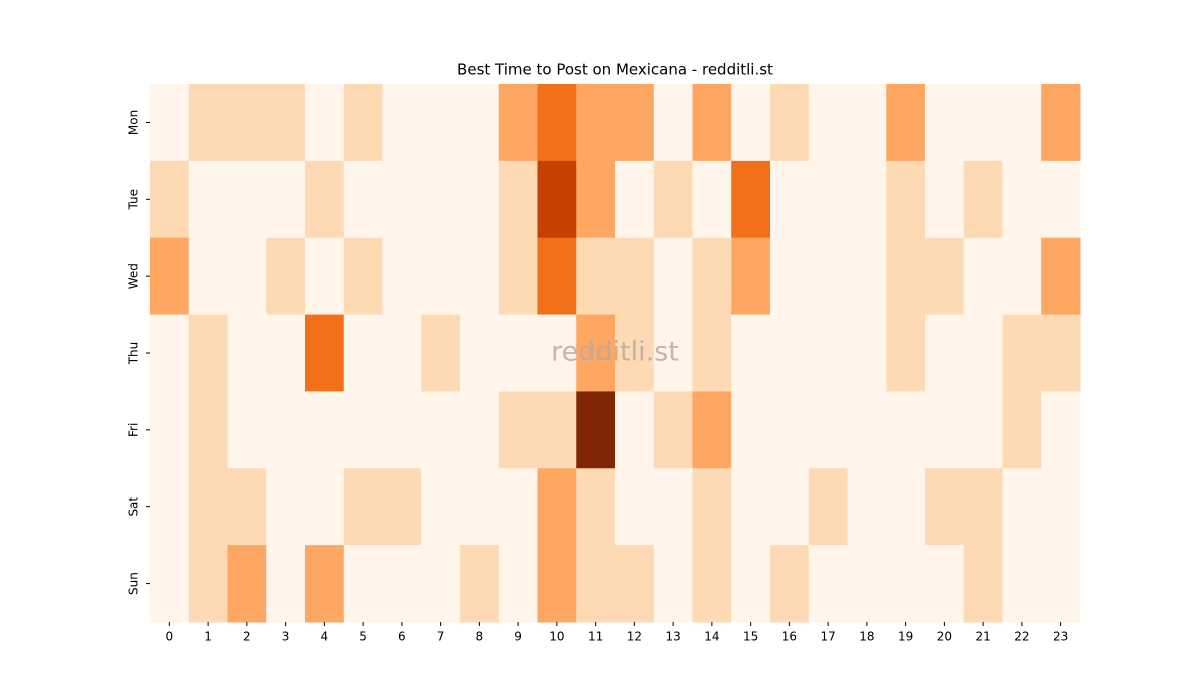  I want to click on x-tick-label: 18, so click(866, 637).